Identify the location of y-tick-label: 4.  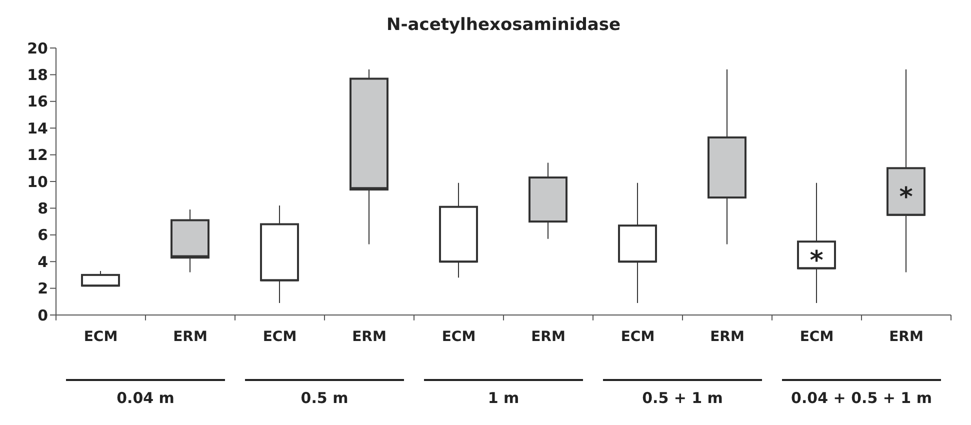
(43, 261).